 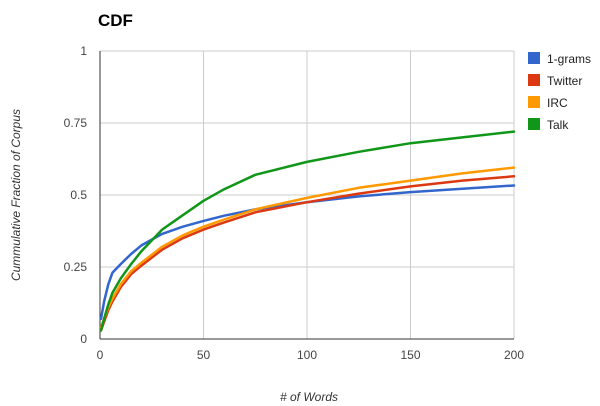 I want to click on legend-label: Talk, so click(x=558, y=125).